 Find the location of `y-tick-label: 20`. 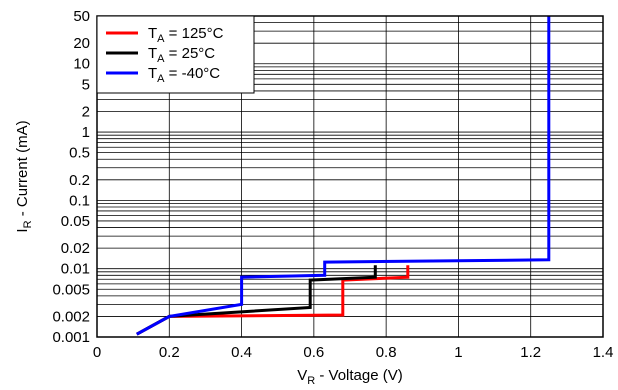

y-tick-label: 20 is located at coordinates (81, 43).